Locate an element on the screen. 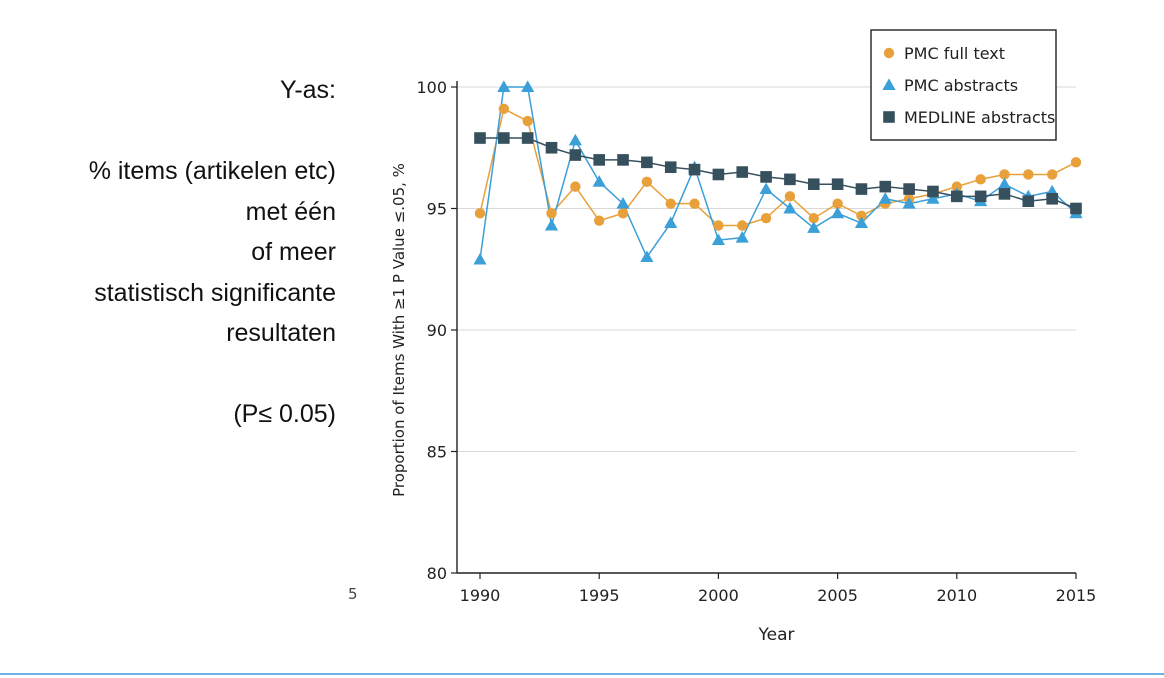 Image resolution: width=1164 pixels, height=678 pixels. legend-entry: PMC abstracts is located at coordinates (961, 85).